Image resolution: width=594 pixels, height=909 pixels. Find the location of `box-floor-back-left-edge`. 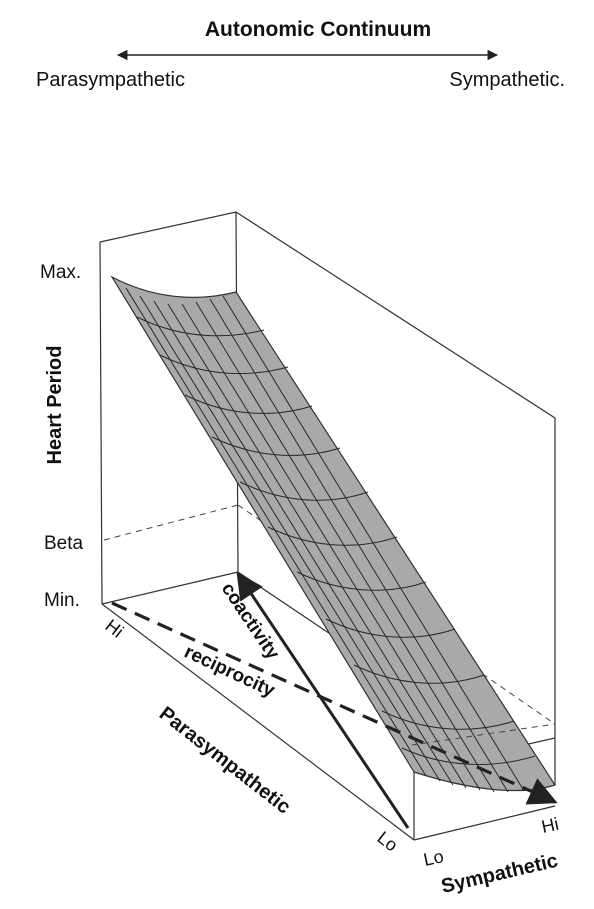

box-floor-back-left-edge is located at coordinates (170, 588).